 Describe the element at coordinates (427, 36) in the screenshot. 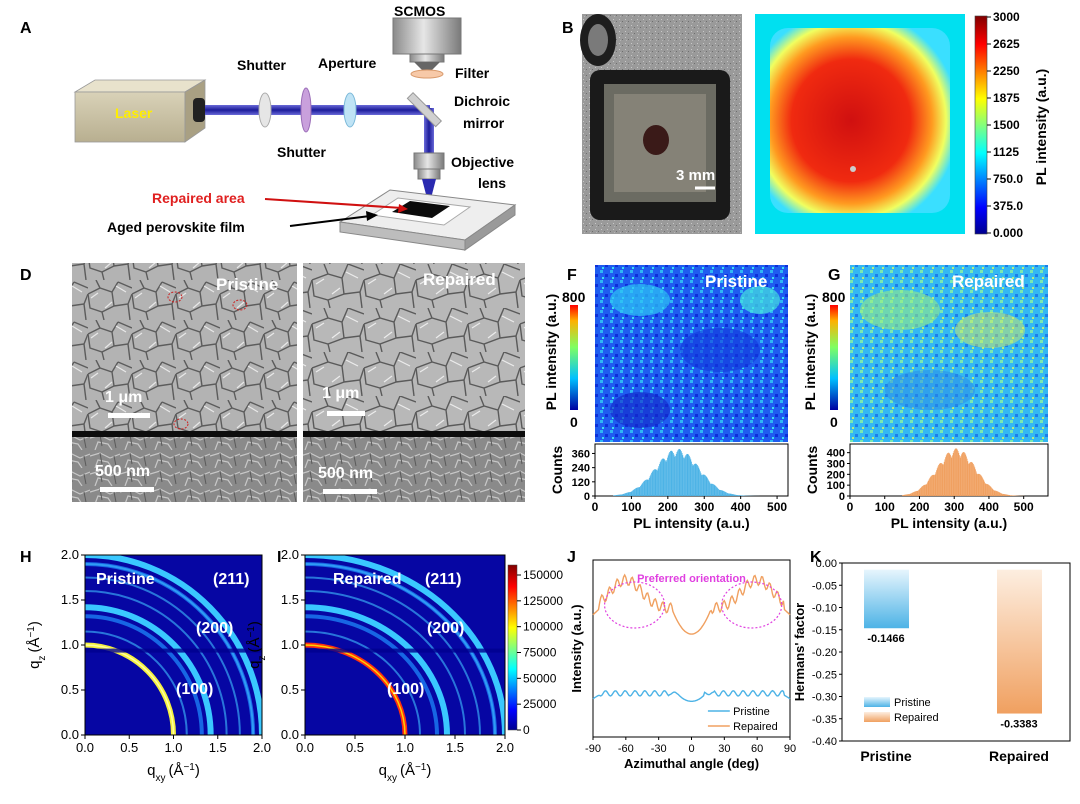

I see `scmos-camera` at that location.